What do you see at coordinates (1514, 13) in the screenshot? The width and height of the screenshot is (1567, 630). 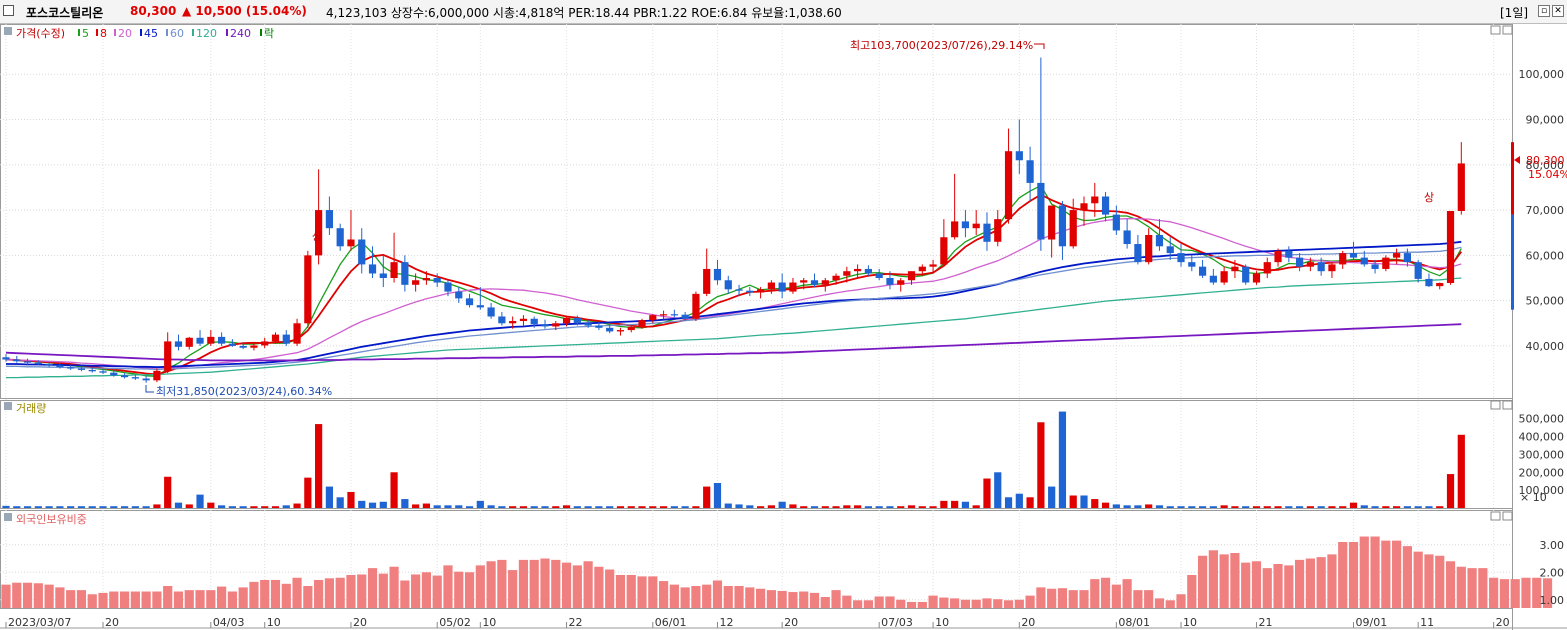 I see `period-label: [1일]` at bounding box center [1514, 13].